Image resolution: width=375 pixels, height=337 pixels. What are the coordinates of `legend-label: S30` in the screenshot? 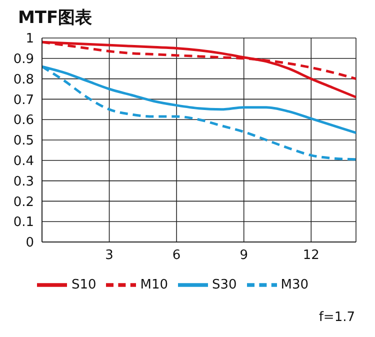 It's located at (224, 285).